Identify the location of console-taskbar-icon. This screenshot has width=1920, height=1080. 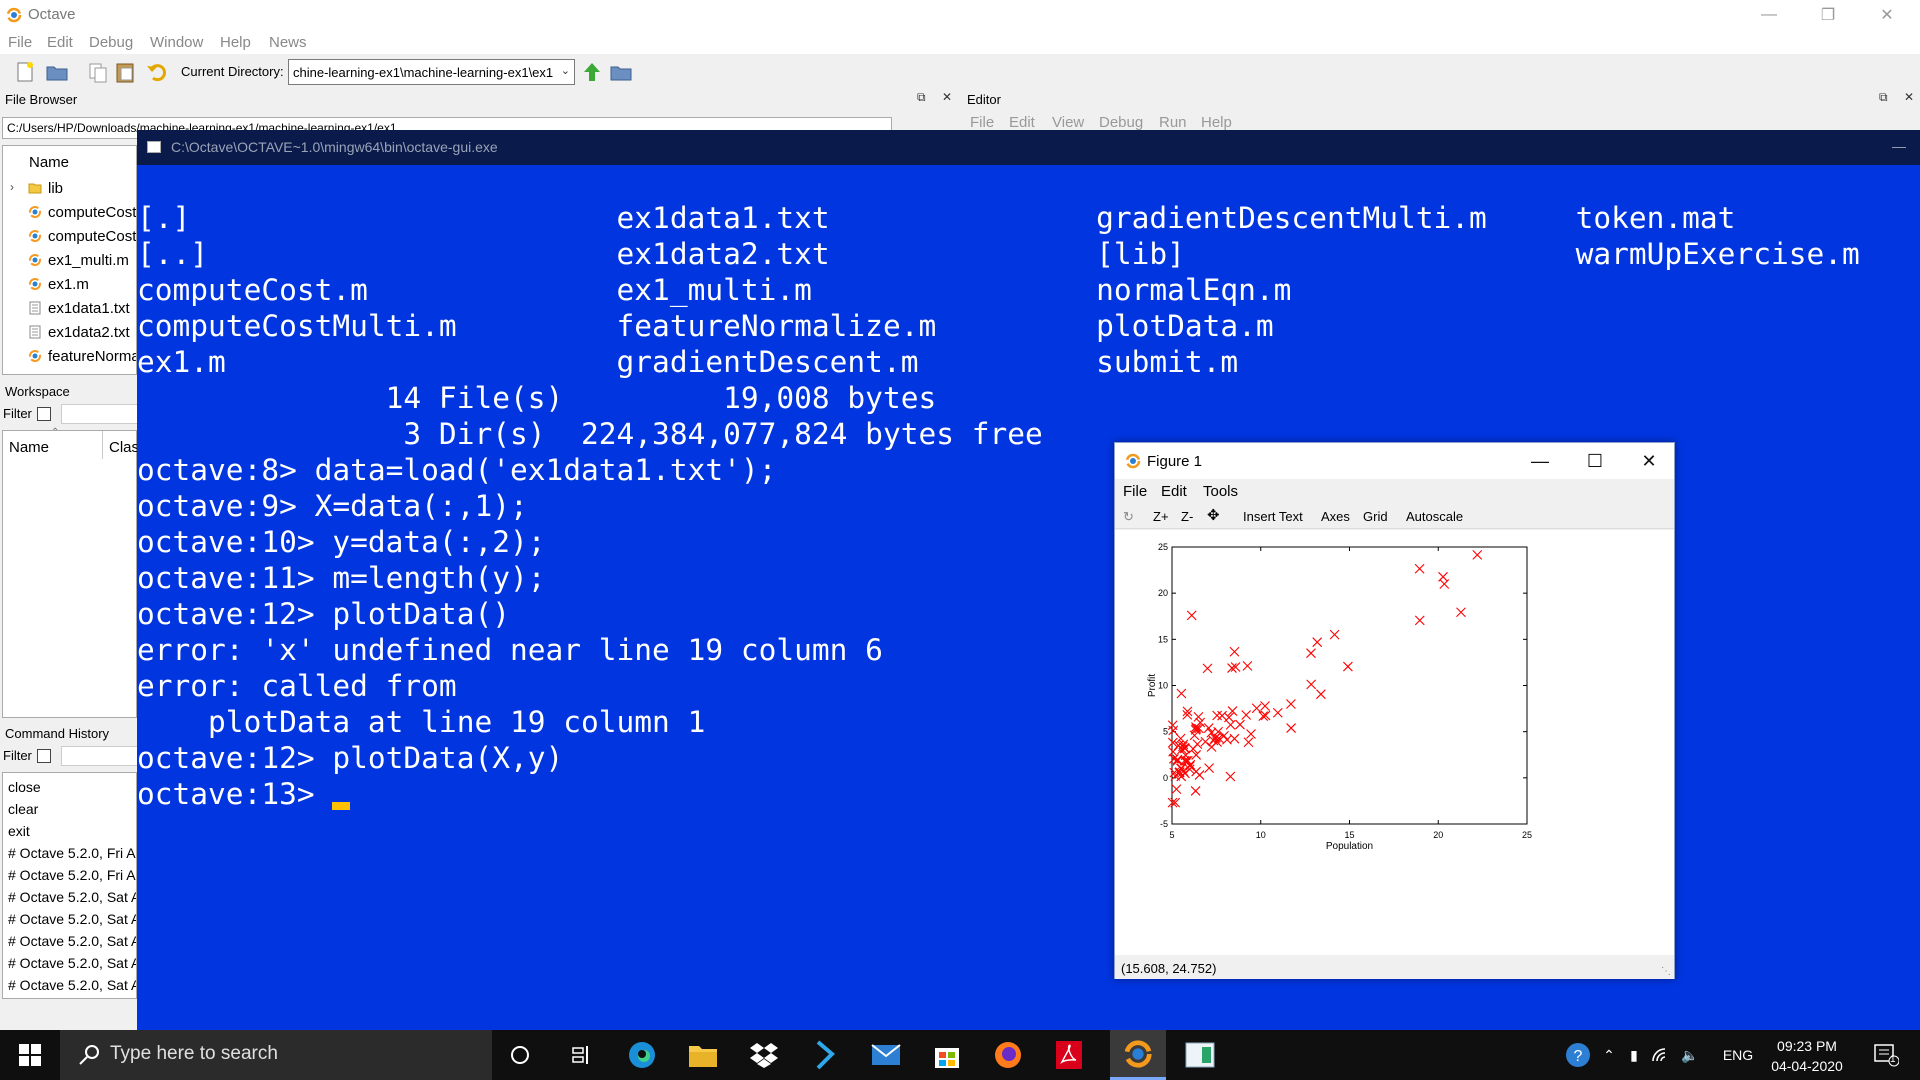
(1200, 1055).